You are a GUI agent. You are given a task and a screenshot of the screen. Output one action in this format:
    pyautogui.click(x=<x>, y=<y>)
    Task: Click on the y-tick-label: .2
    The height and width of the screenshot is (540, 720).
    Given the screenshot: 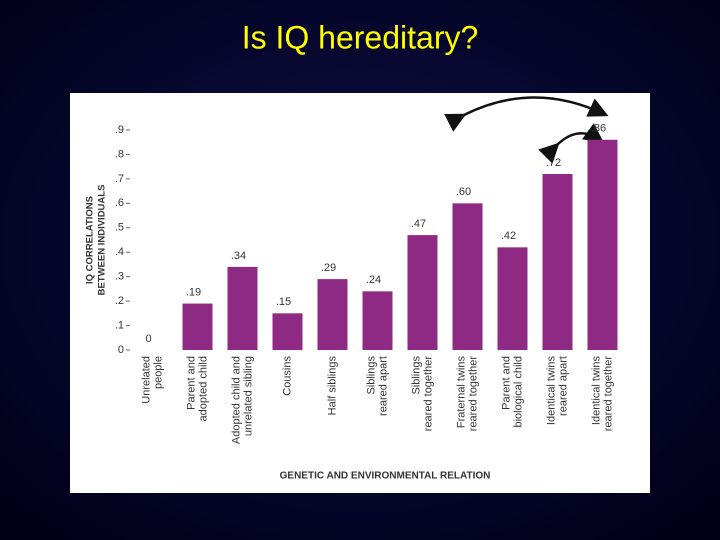 What is the action you would take?
    pyautogui.click(x=119, y=301)
    